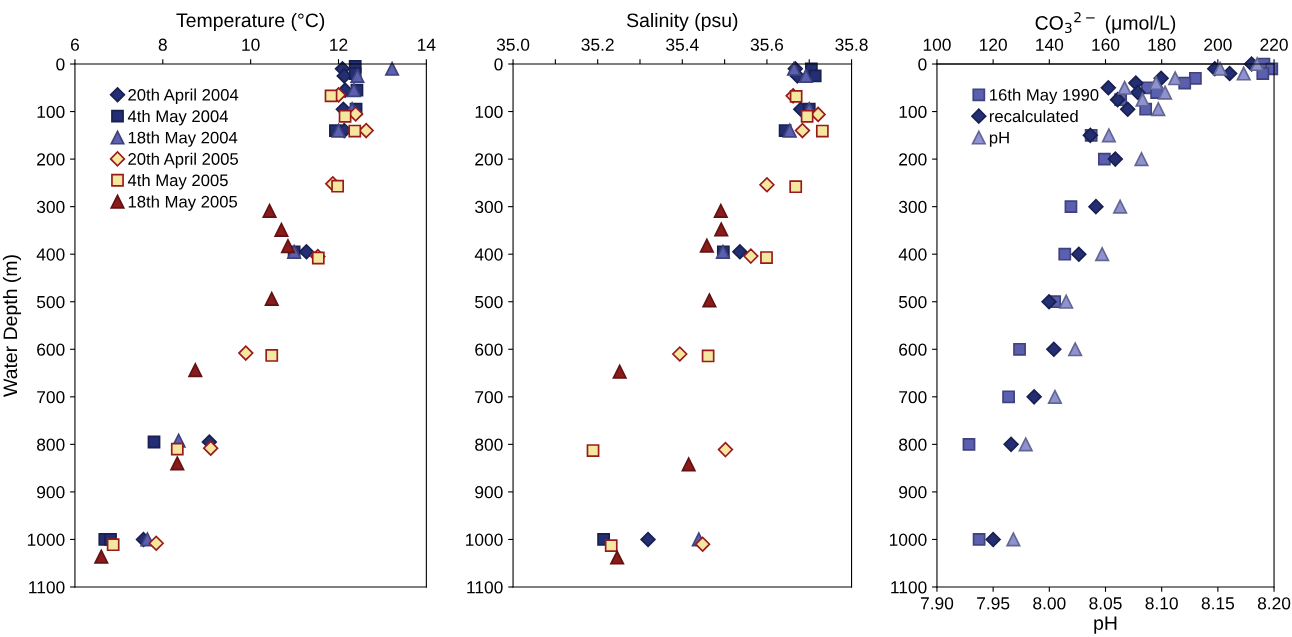 The height and width of the screenshot is (637, 1292). What do you see at coordinates (1274, 44) in the screenshot?
I see `x2-tick-label: 220` at bounding box center [1274, 44].